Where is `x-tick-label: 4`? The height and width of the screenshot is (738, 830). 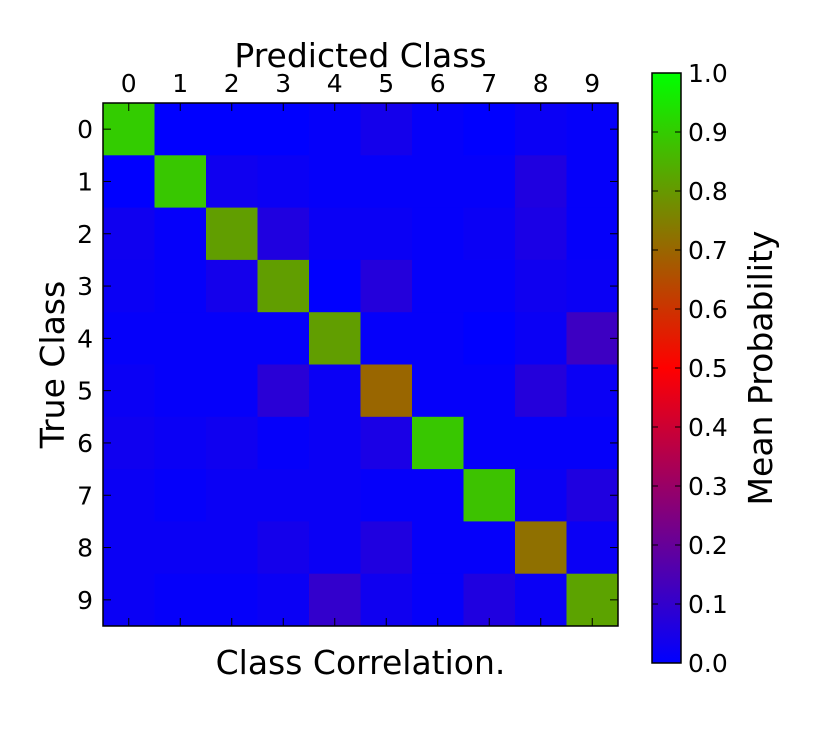 x-tick-label: 4 is located at coordinates (335, 83).